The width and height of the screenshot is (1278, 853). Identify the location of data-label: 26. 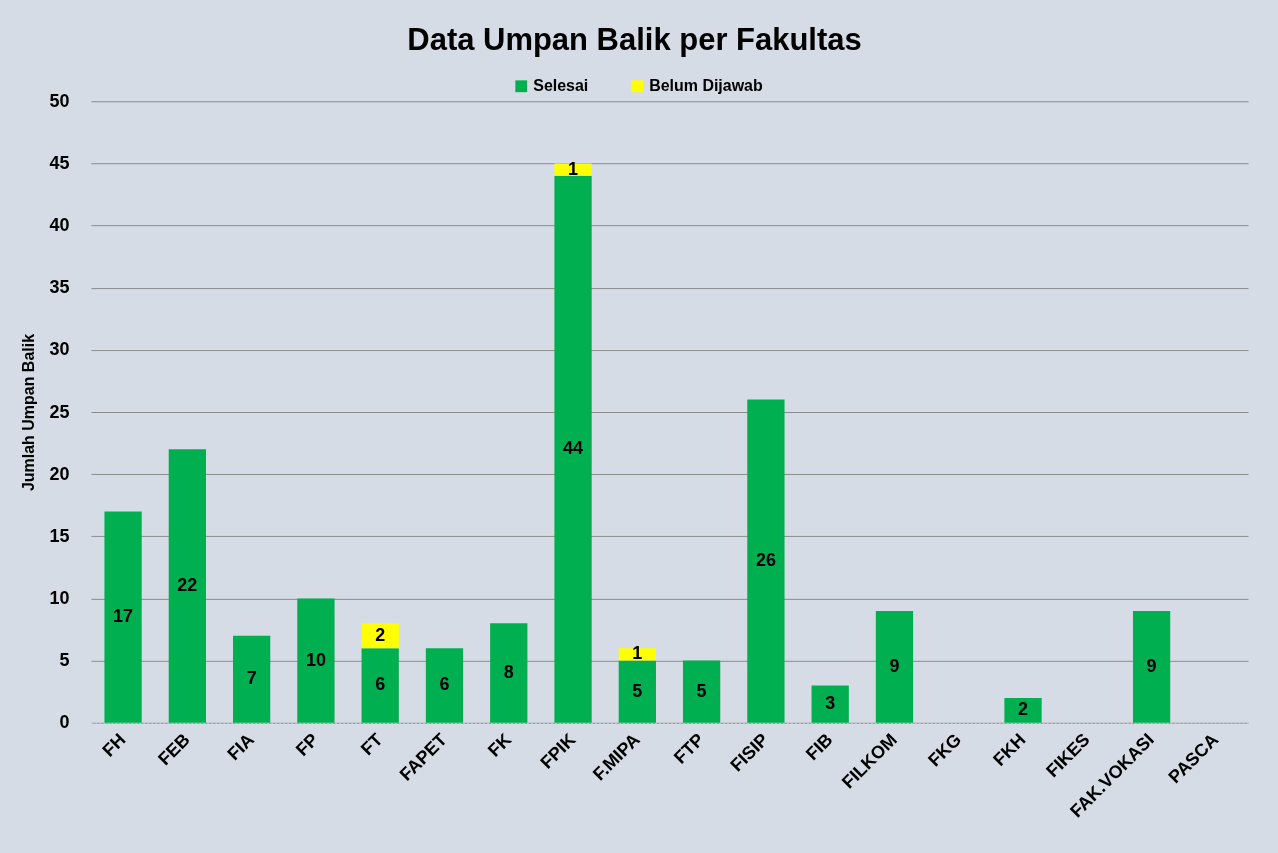
(765, 560).